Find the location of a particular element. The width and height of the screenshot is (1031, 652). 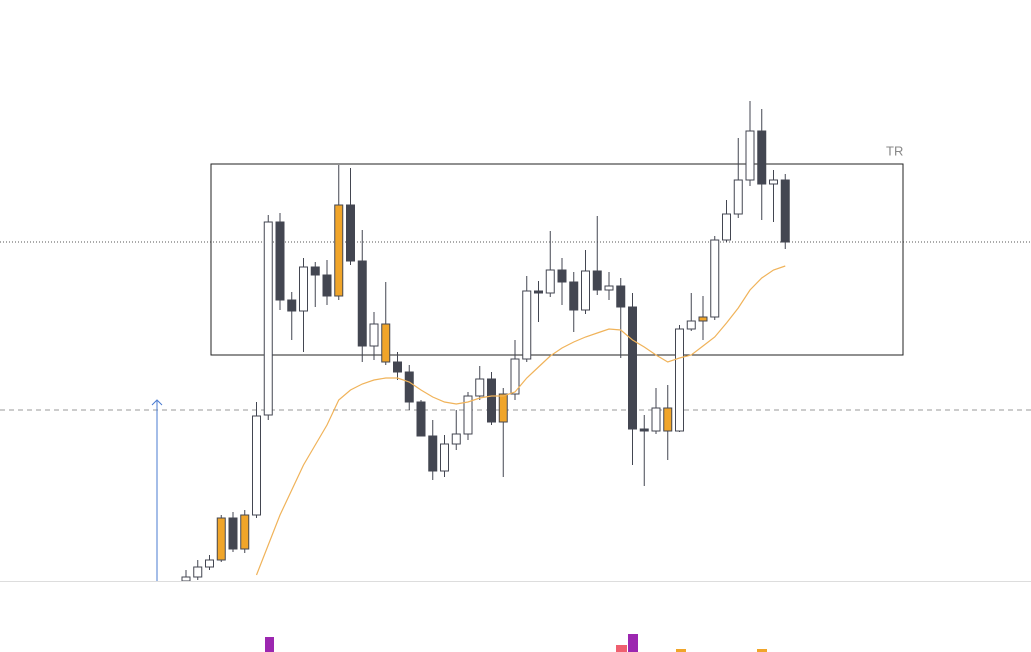

range-label: TR is located at coordinates (894, 150).